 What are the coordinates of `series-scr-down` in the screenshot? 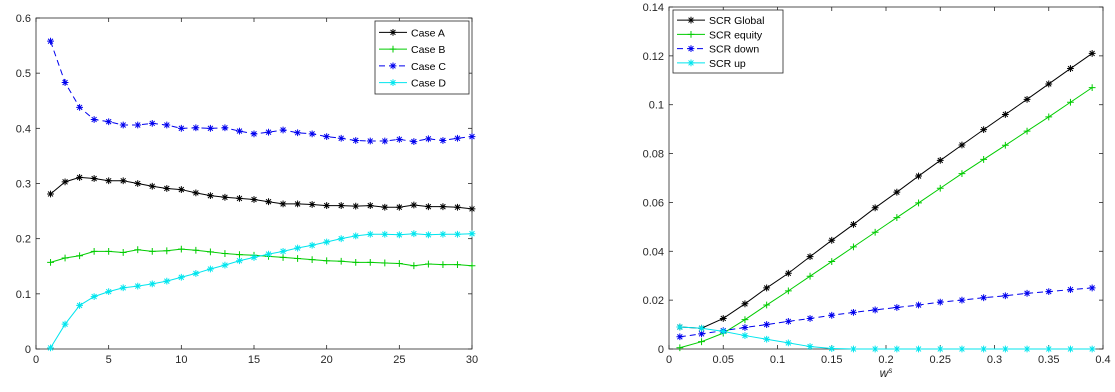 It's located at (886, 312).